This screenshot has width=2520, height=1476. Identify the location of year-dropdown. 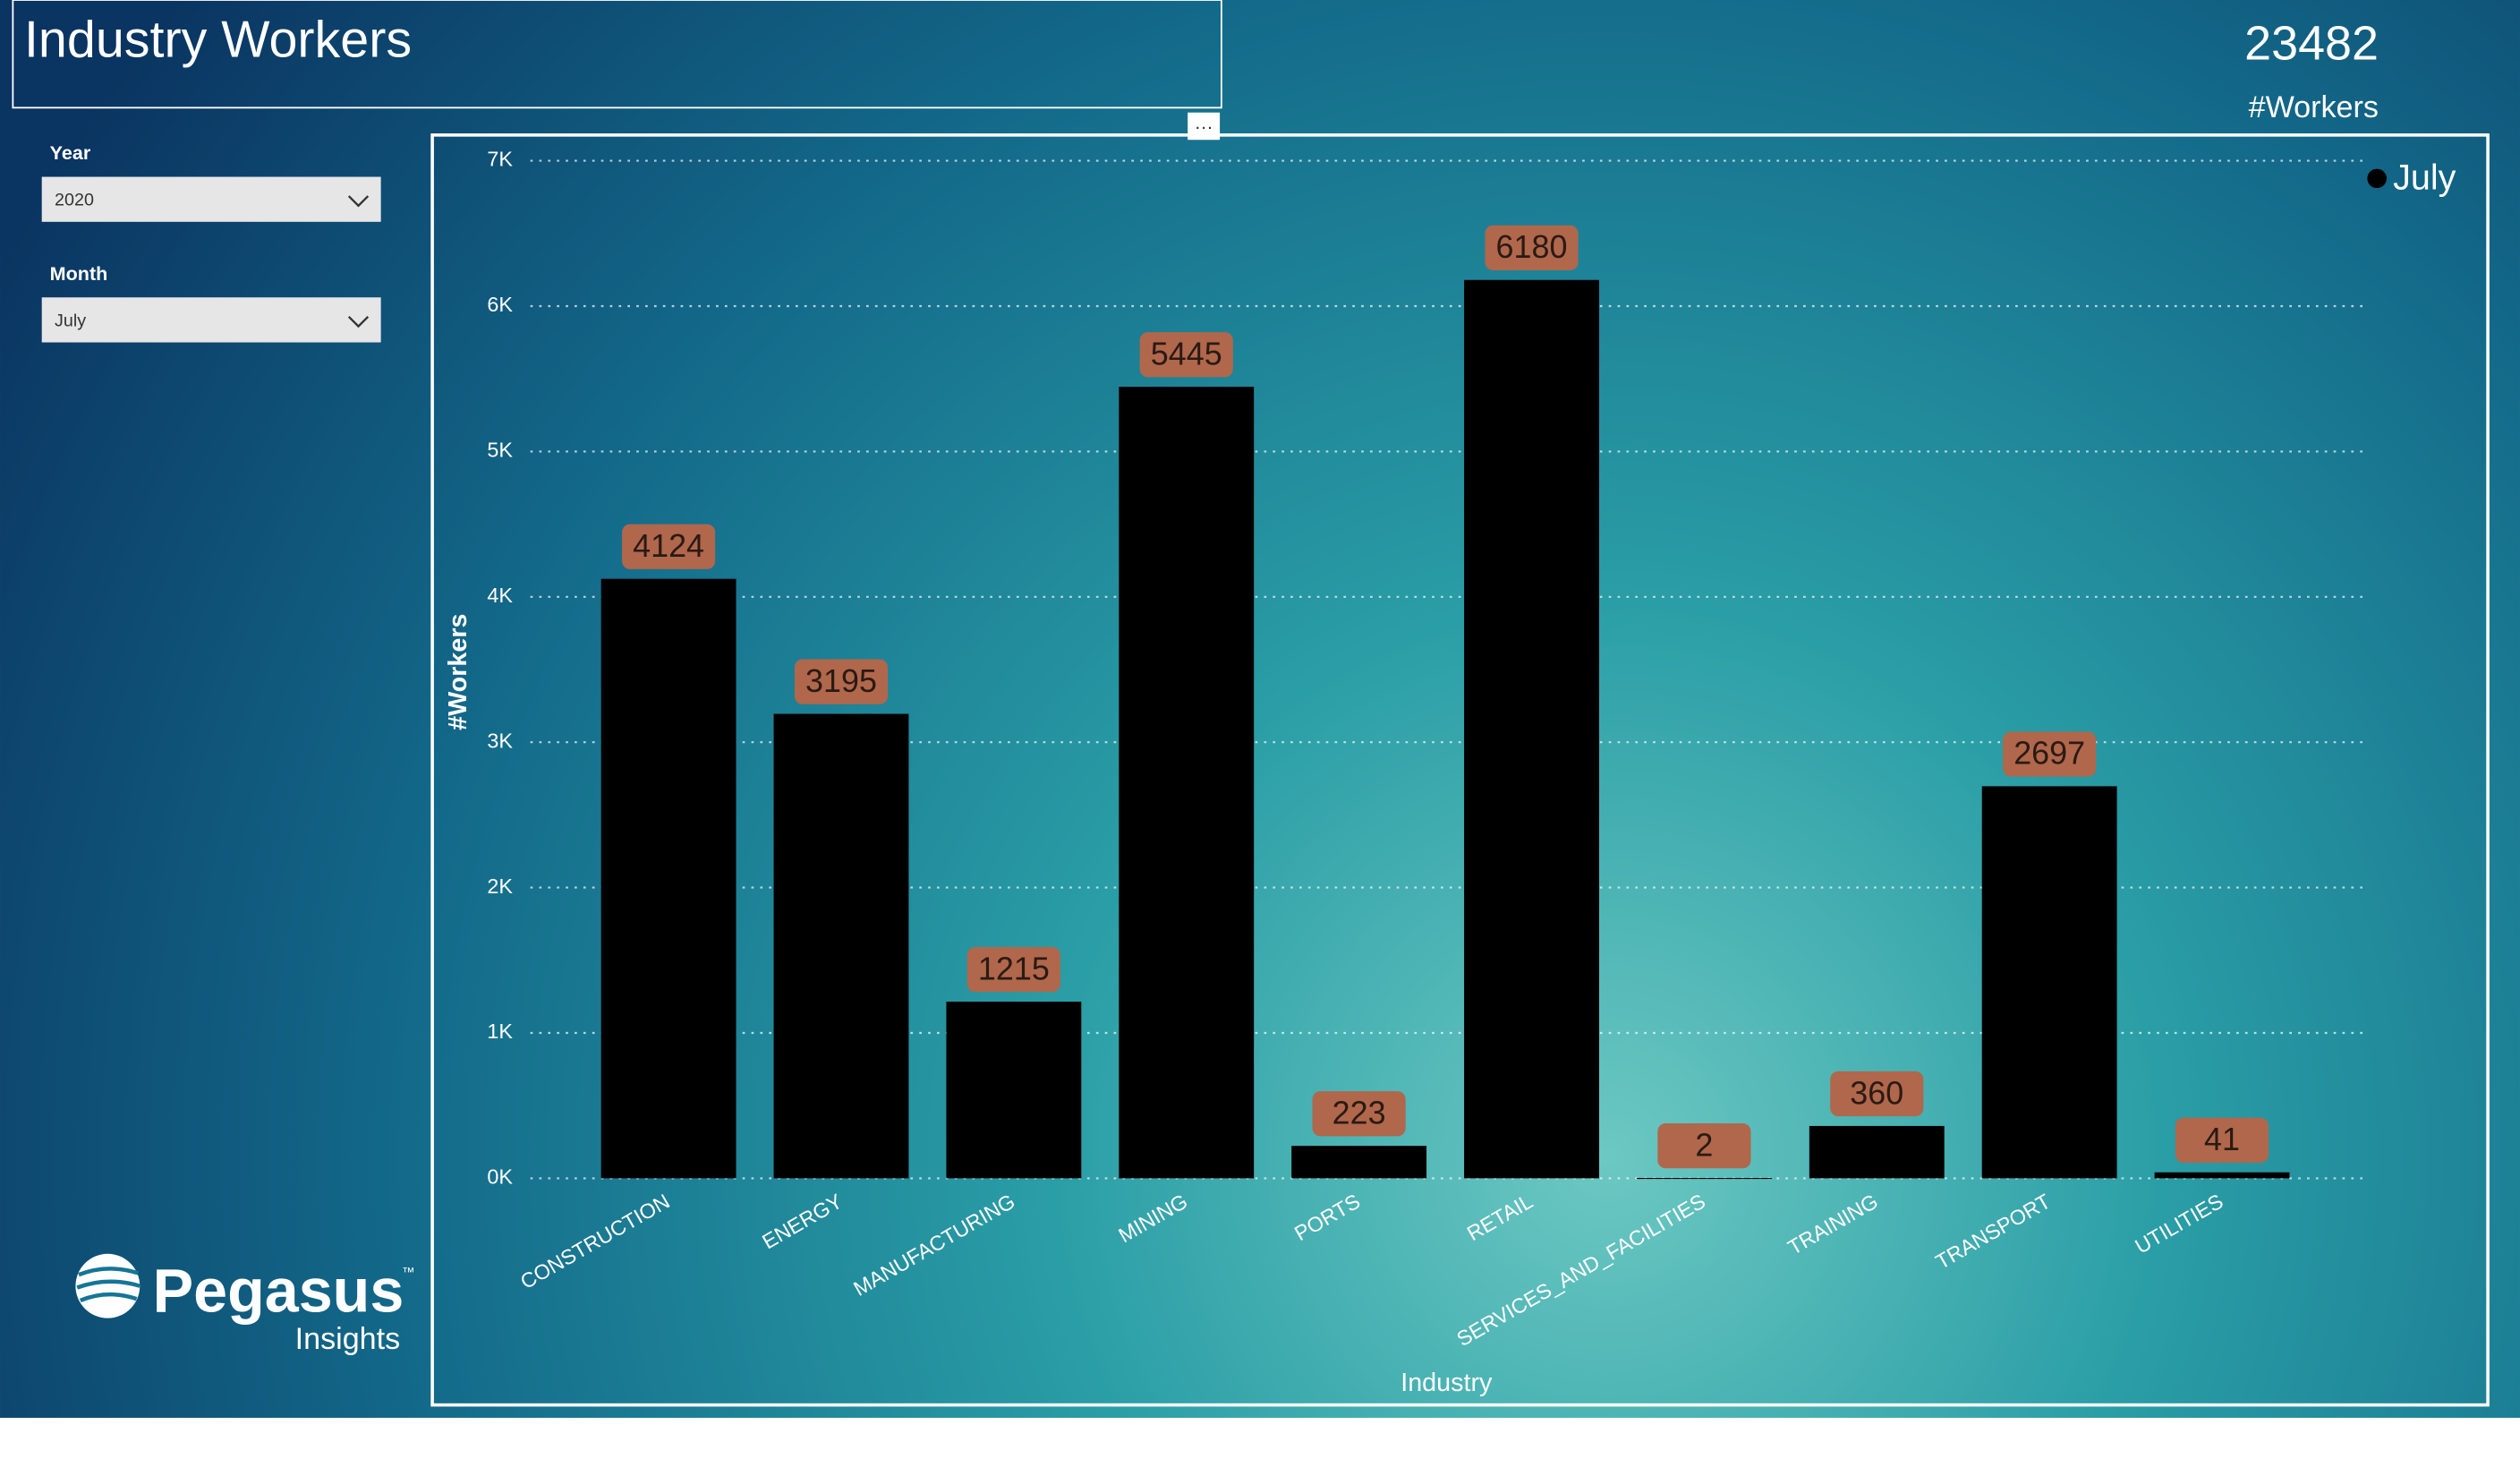
(211, 199).